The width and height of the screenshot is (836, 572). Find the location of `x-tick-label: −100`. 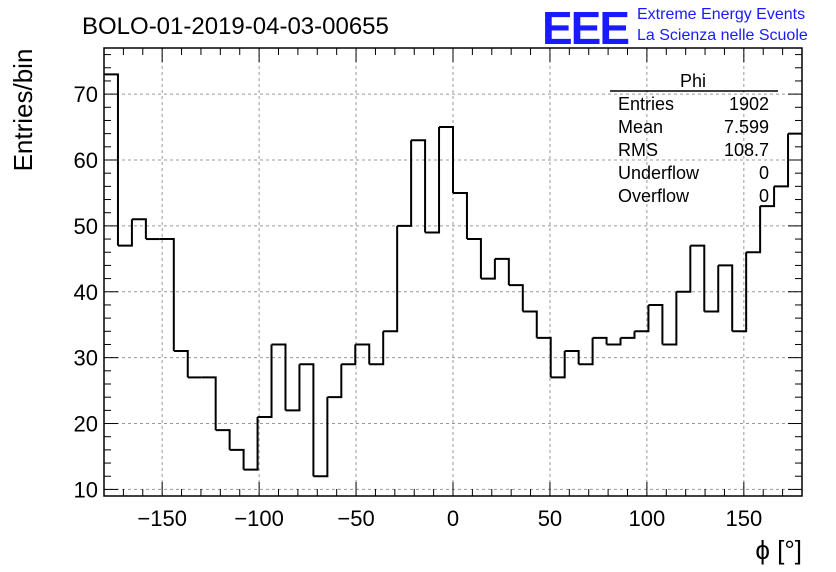

x-tick-label: −100 is located at coordinates (259, 518).